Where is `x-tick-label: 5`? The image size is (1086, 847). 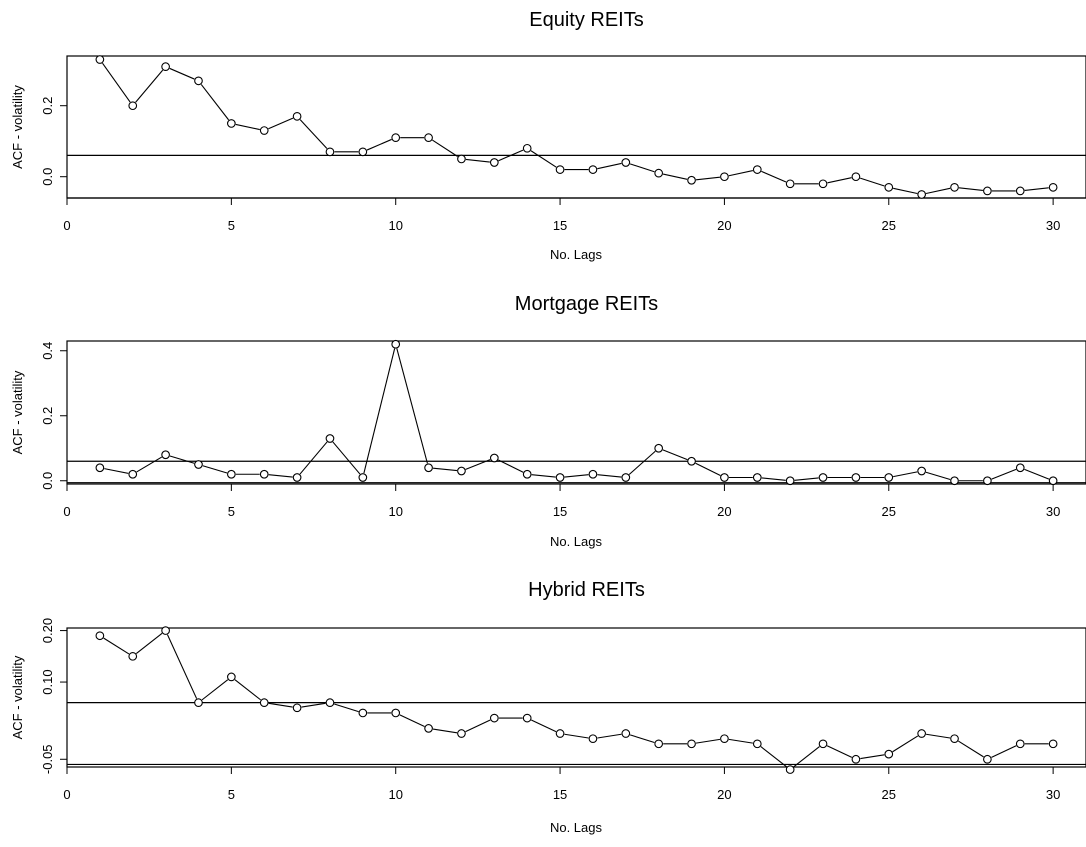
x-tick-label: 5 is located at coordinates (231, 225).